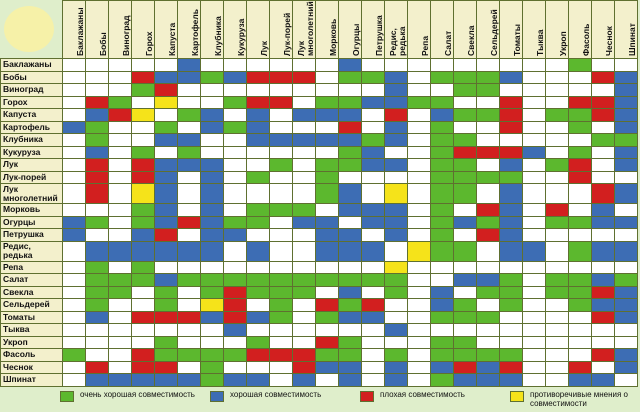 The height and width of the screenshot is (412, 640). I want to click on row-label: Свекла, so click(31, 292).